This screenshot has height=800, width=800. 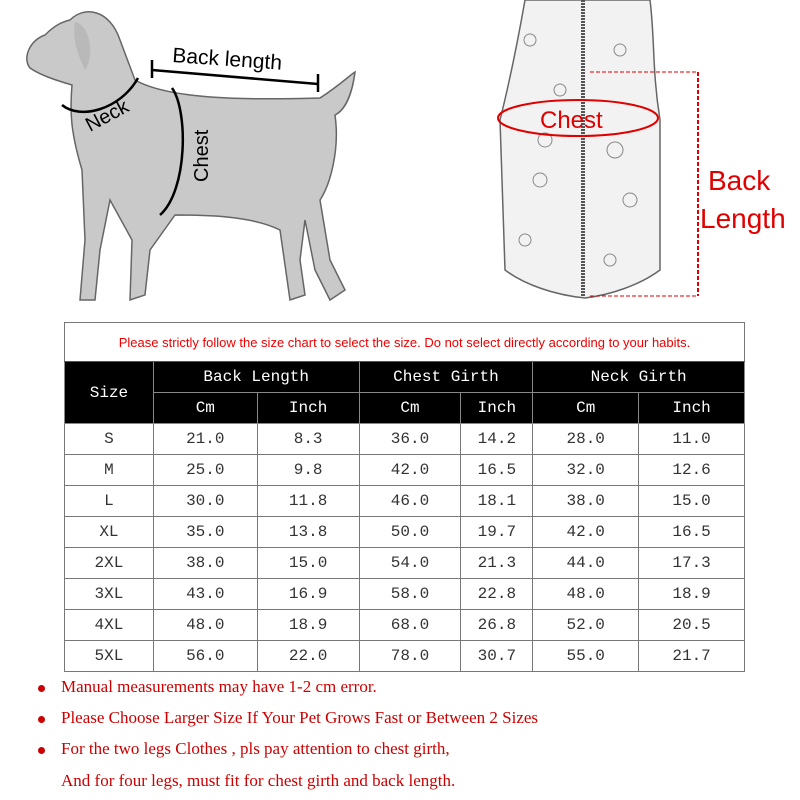 I want to click on measurement-cell: 21.7, so click(x=691, y=656).